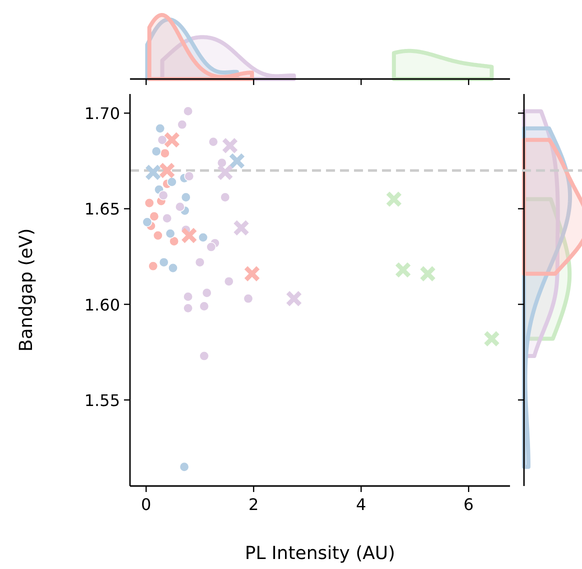  What do you see at coordinates (146, 504) in the screenshot?
I see `x-tick-label: 0` at bounding box center [146, 504].